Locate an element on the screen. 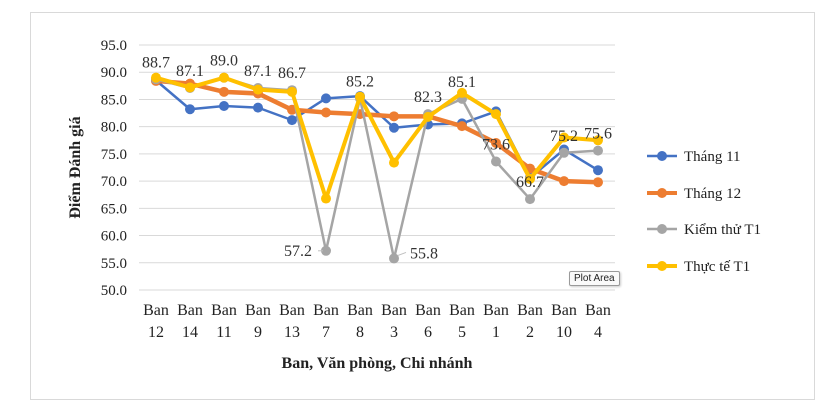 This screenshot has width=832, height=417. data-label: 86.7 is located at coordinates (292, 73).